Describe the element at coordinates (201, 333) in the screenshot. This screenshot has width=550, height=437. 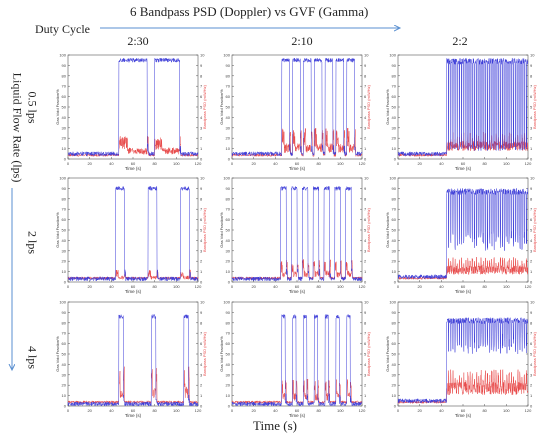
I see `y-tick-label-right: 7` at that location.